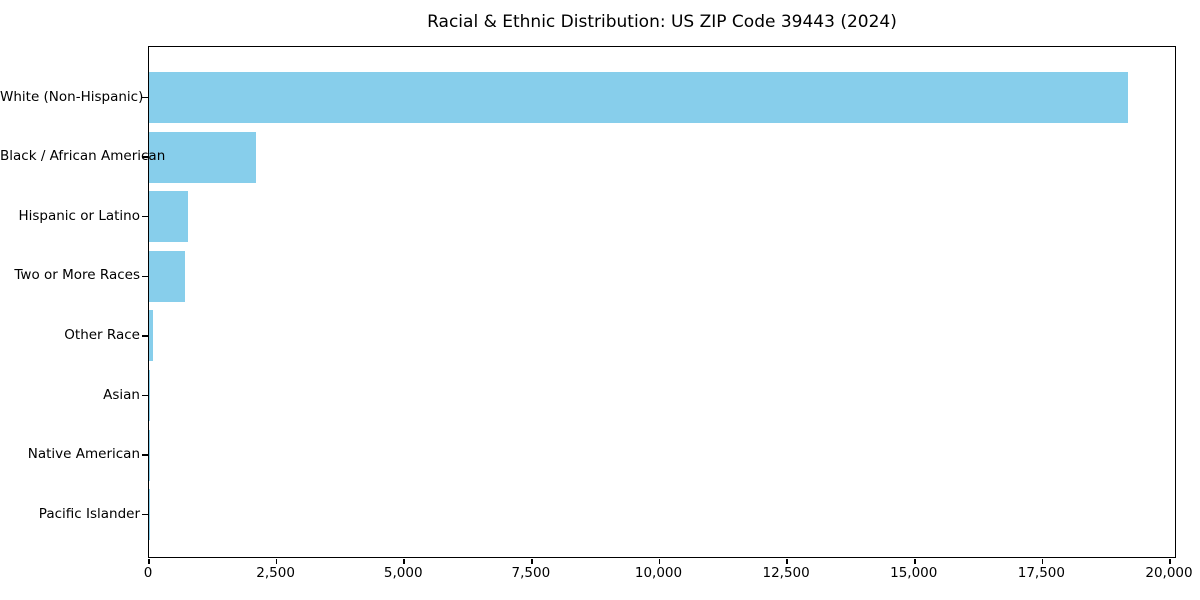  What do you see at coordinates (1041, 573) in the screenshot?
I see `x-tick-label-17500: 17,500` at bounding box center [1041, 573].